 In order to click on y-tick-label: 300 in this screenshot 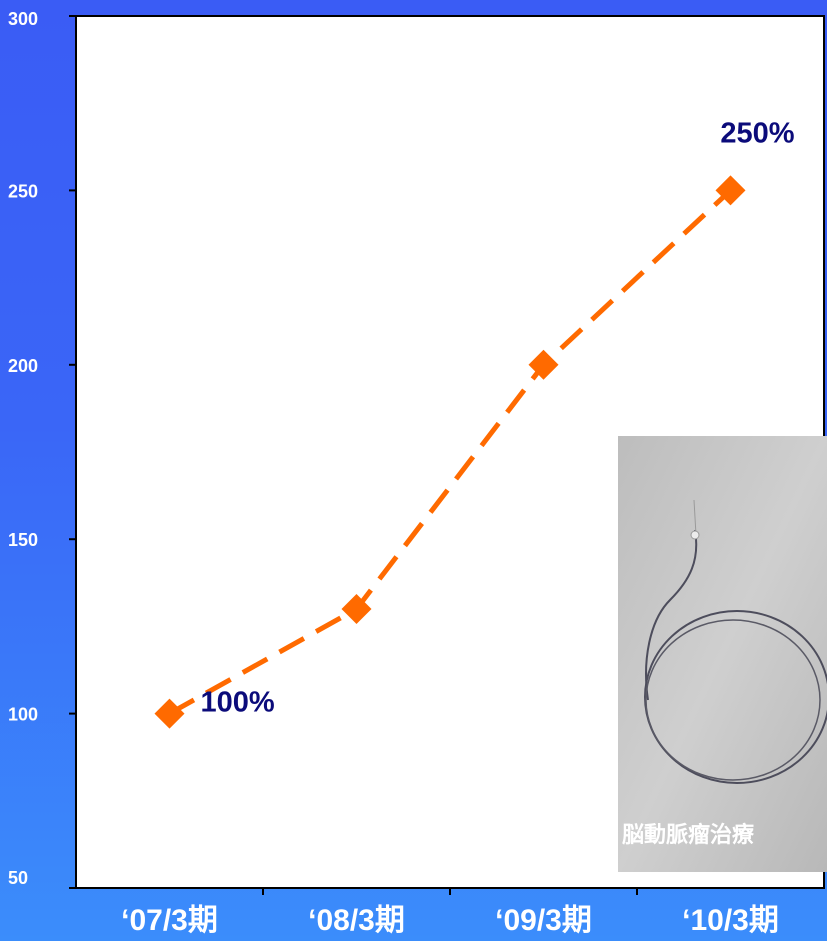, I will do `click(23, 19)`.